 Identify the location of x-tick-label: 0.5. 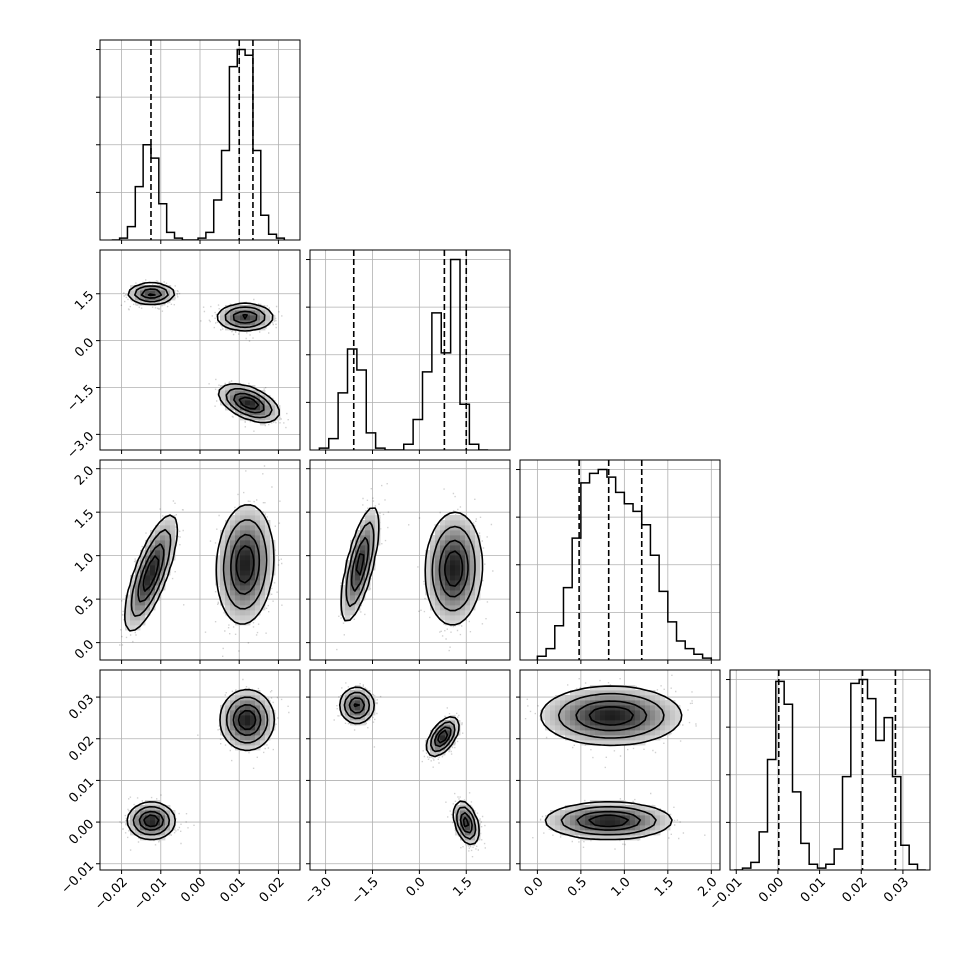
(577, 887).